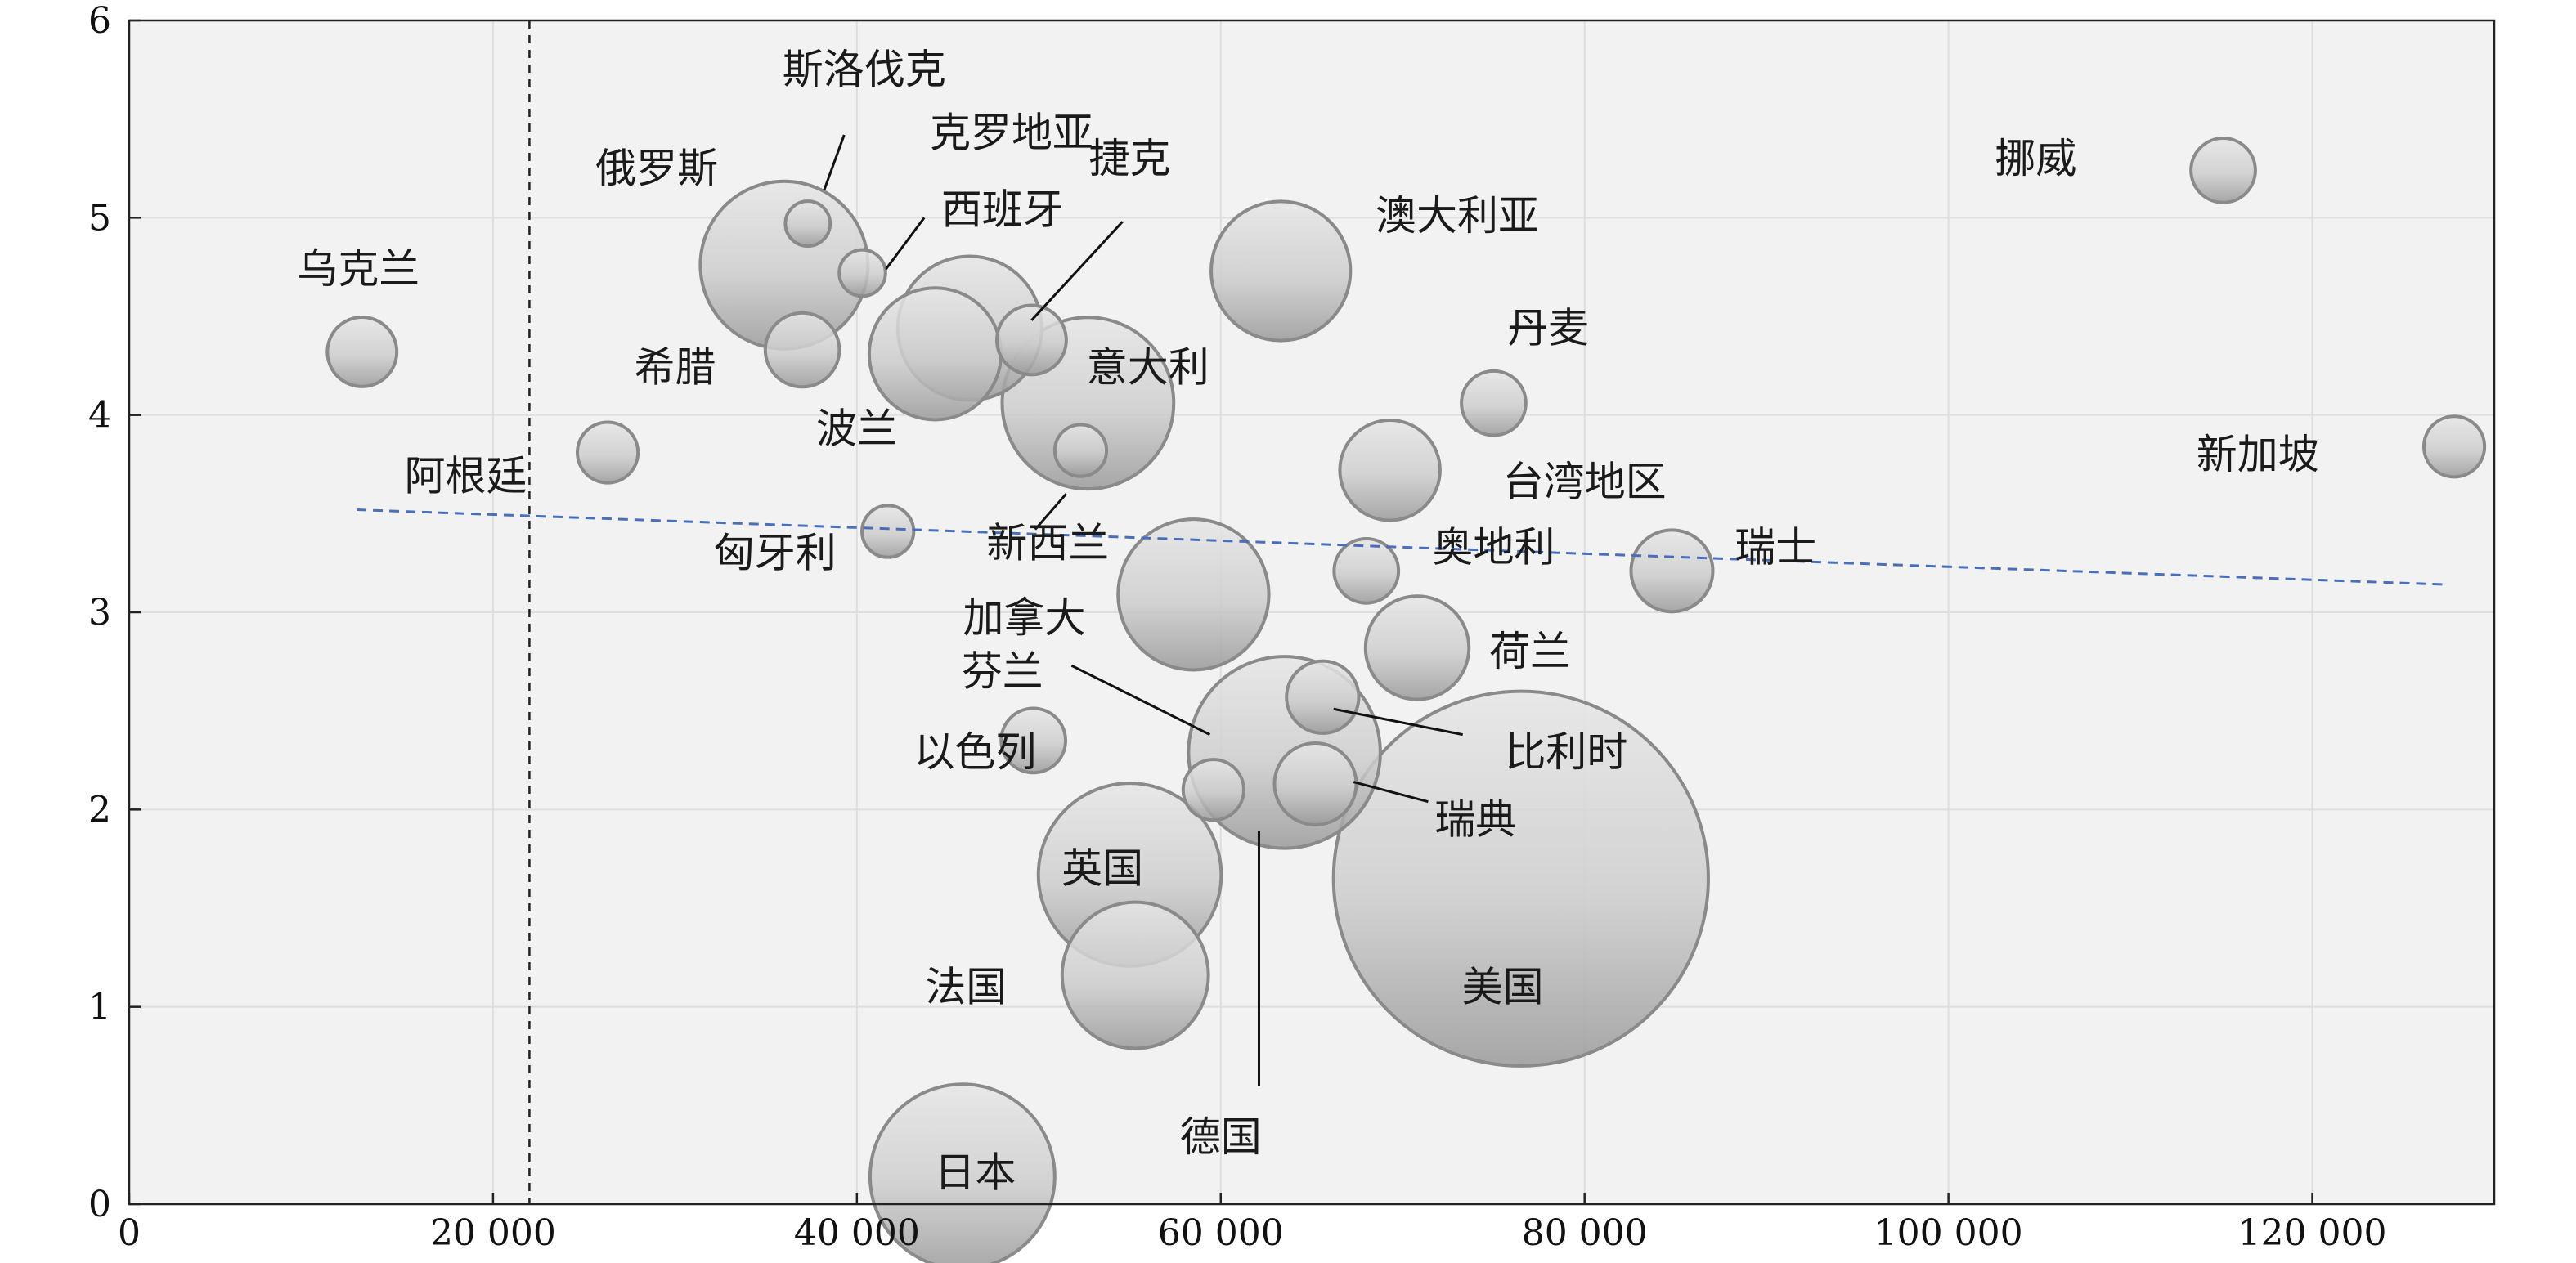 The image size is (2576, 1263). What do you see at coordinates (1012, 132) in the screenshot?
I see `bubble-label: 克罗地亚` at bounding box center [1012, 132].